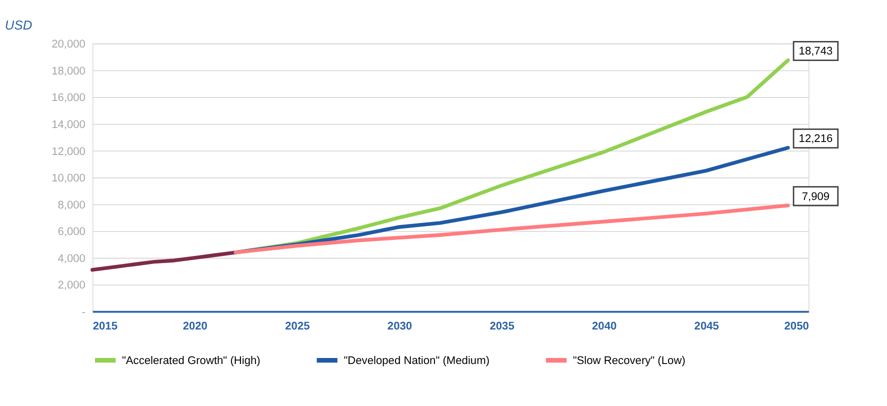 This screenshot has height=406, width=887. What do you see at coordinates (72, 258) in the screenshot?
I see `y-tick-label: 4,000` at bounding box center [72, 258].